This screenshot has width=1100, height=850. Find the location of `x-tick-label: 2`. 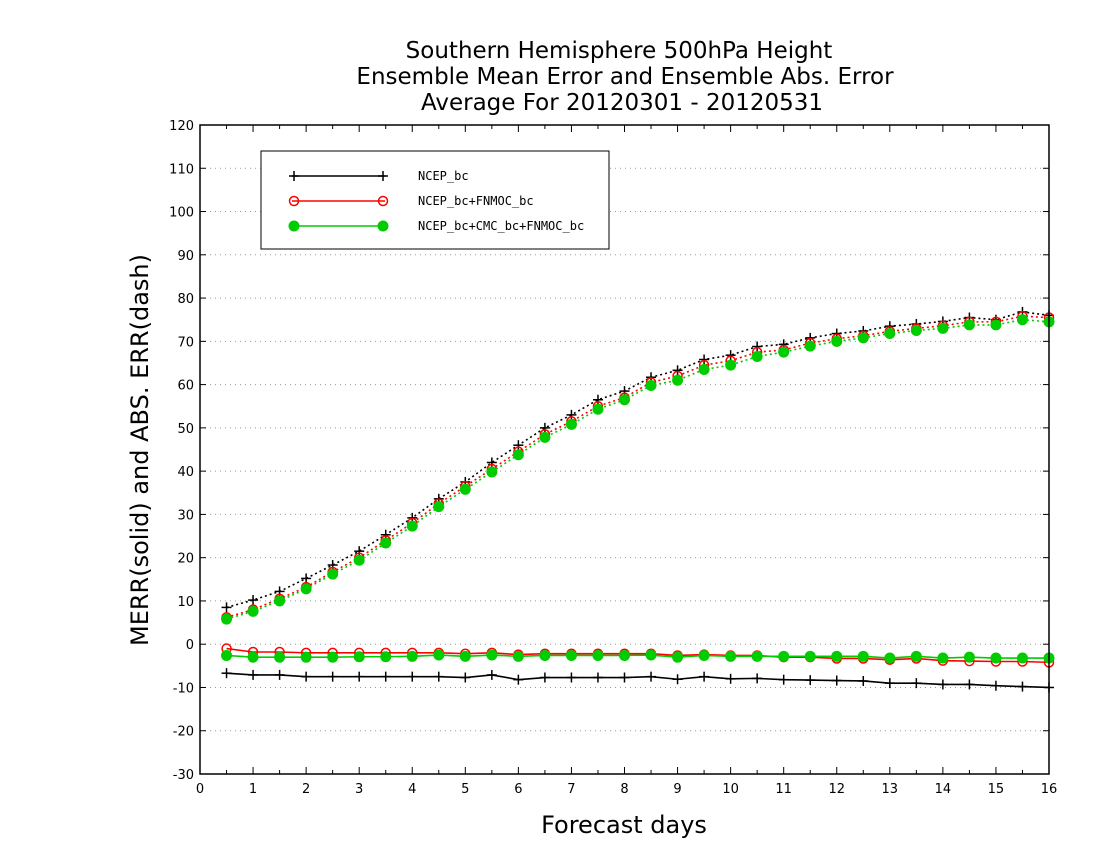

x-tick-label: 2 is located at coordinates (306, 789).